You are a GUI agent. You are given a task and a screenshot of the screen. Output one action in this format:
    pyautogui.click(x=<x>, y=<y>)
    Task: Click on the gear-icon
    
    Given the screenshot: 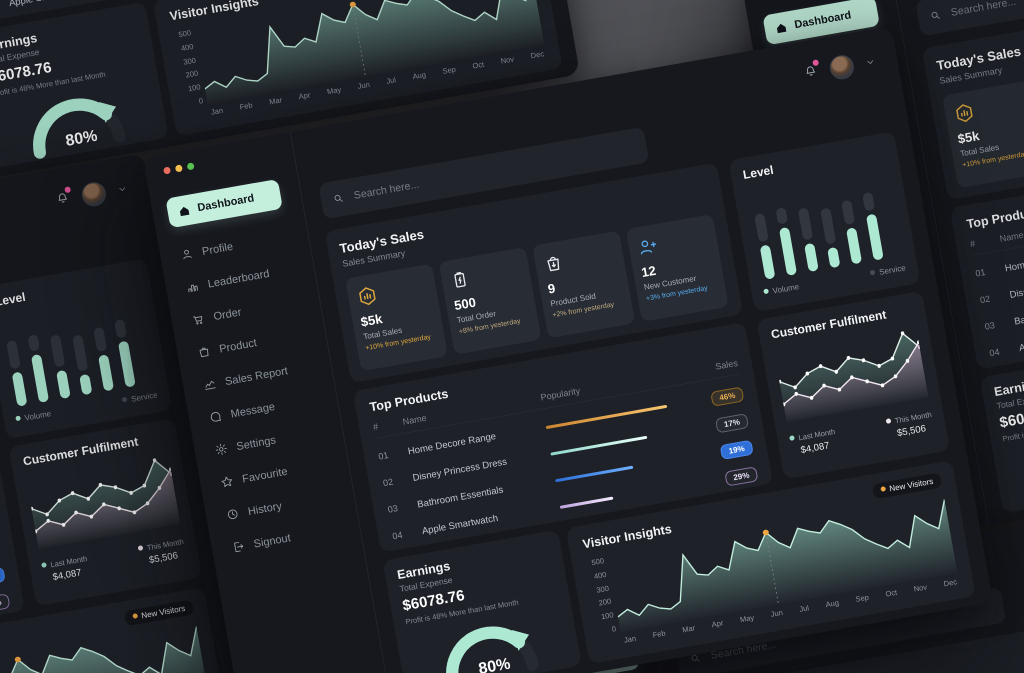 What is the action you would take?
    pyautogui.click(x=221, y=449)
    